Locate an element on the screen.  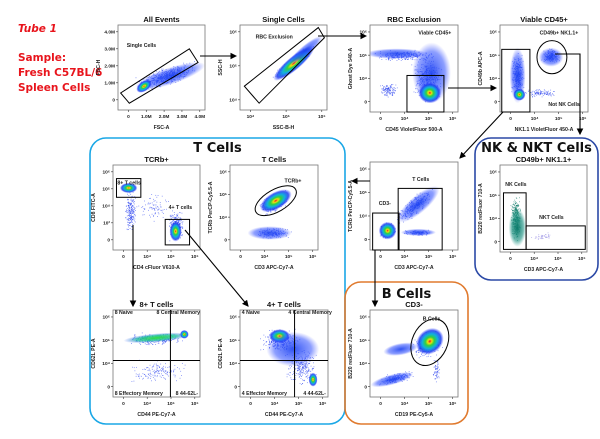
y-tick-label: 0 is located at coordinates (108, 241).